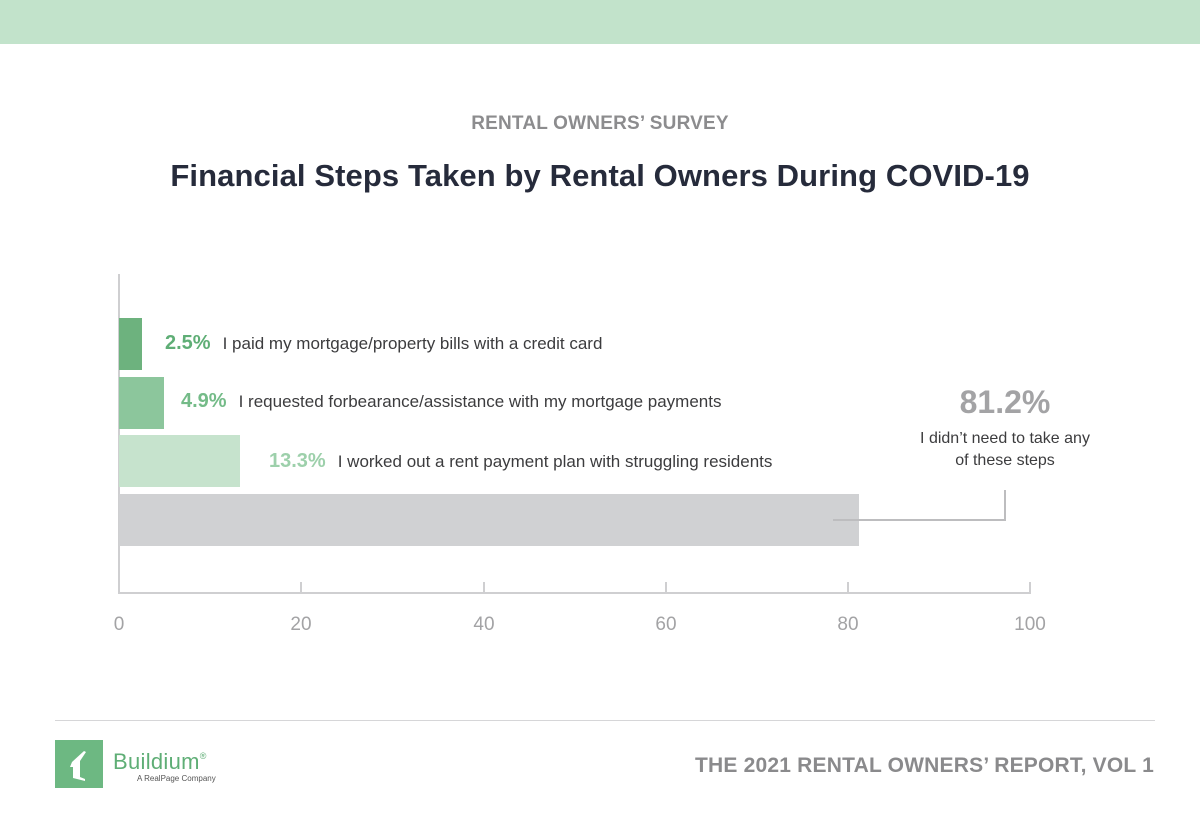 This screenshot has width=1200, height=820. I want to click on bar-payment-plan, so click(179, 461).